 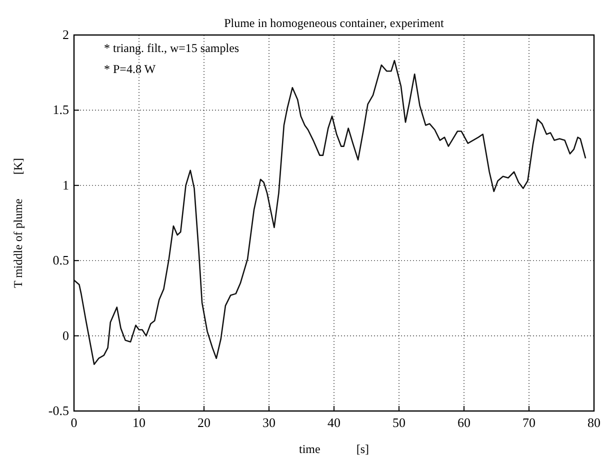 I want to click on annotation: * P=4.8 W, so click(x=130, y=69).